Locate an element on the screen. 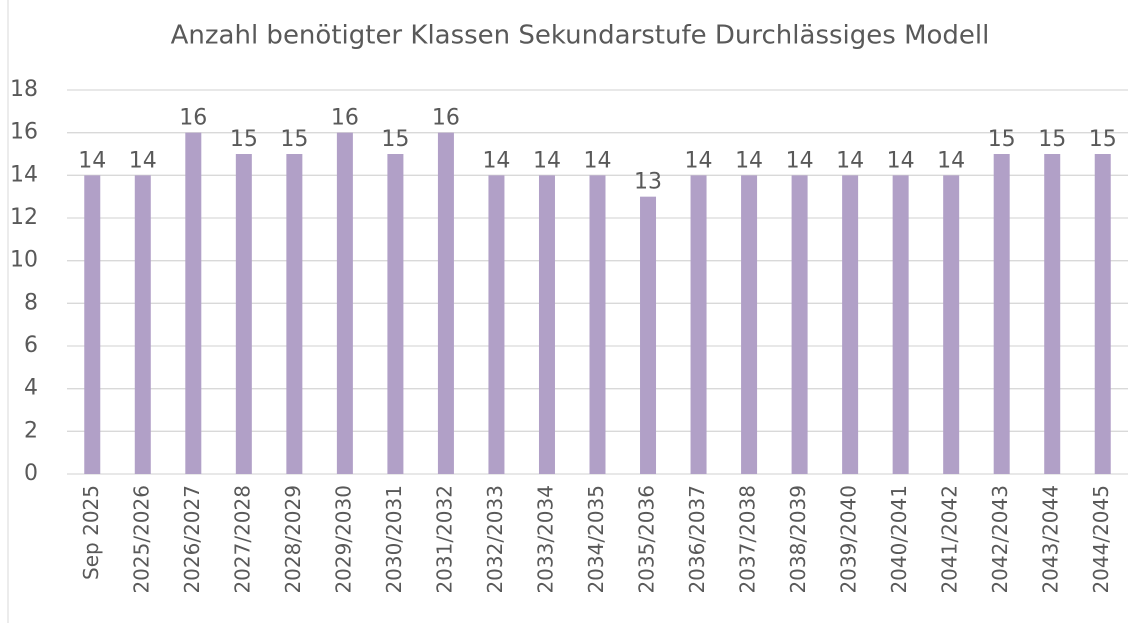  x-tick-label: 2044/2045 is located at coordinates (1101, 539).